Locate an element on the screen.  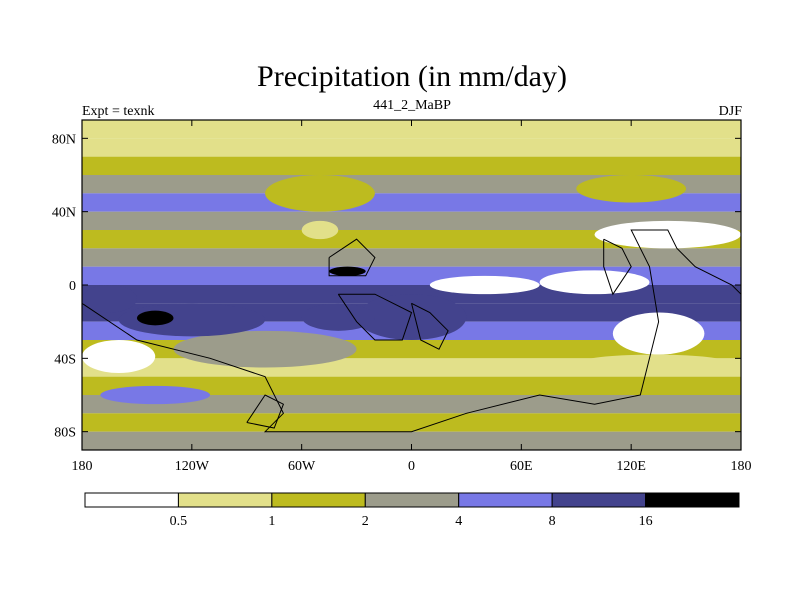
x-tick-label-3: 0 is located at coordinates (411, 466).